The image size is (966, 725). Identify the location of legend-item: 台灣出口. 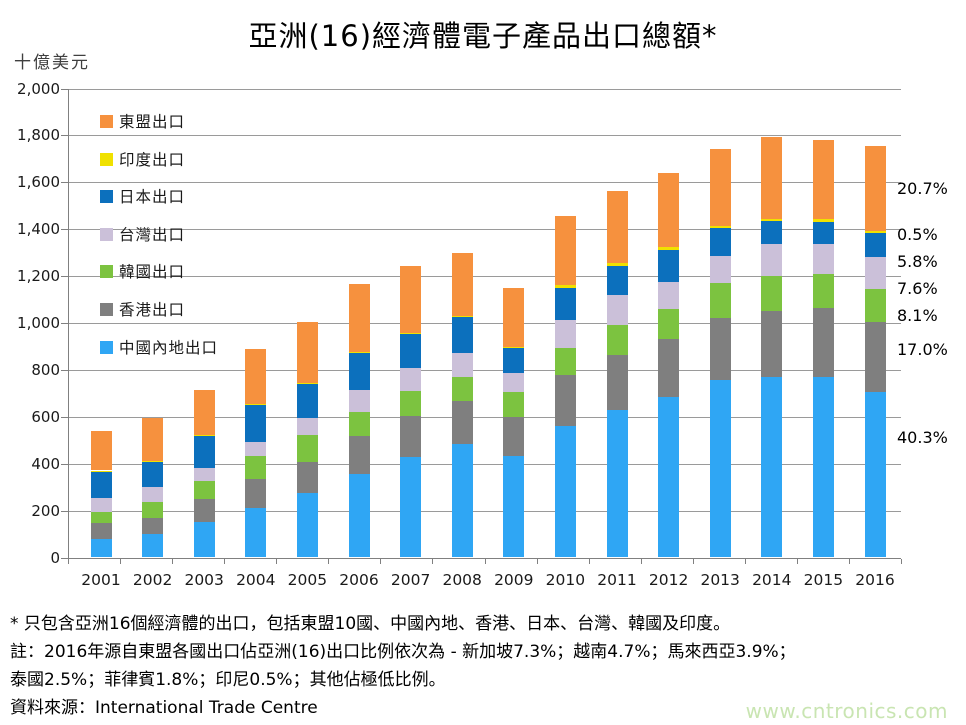
(180, 235).